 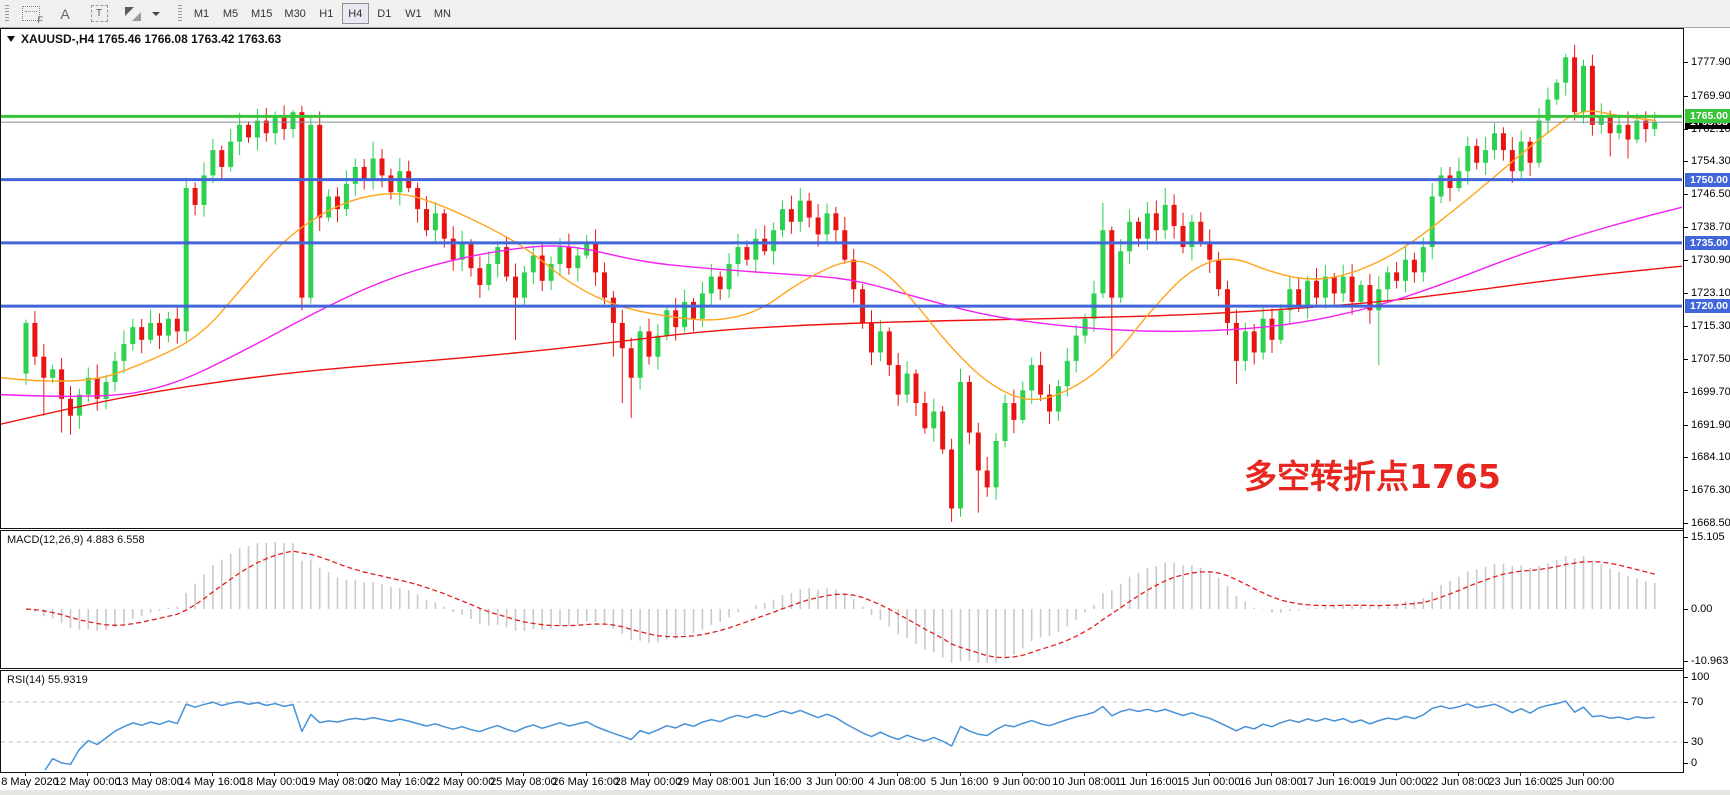 What do you see at coordinates (523, 782) in the screenshot?
I see `date-label: 25 May 08:00` at bounding box center [523, 782].